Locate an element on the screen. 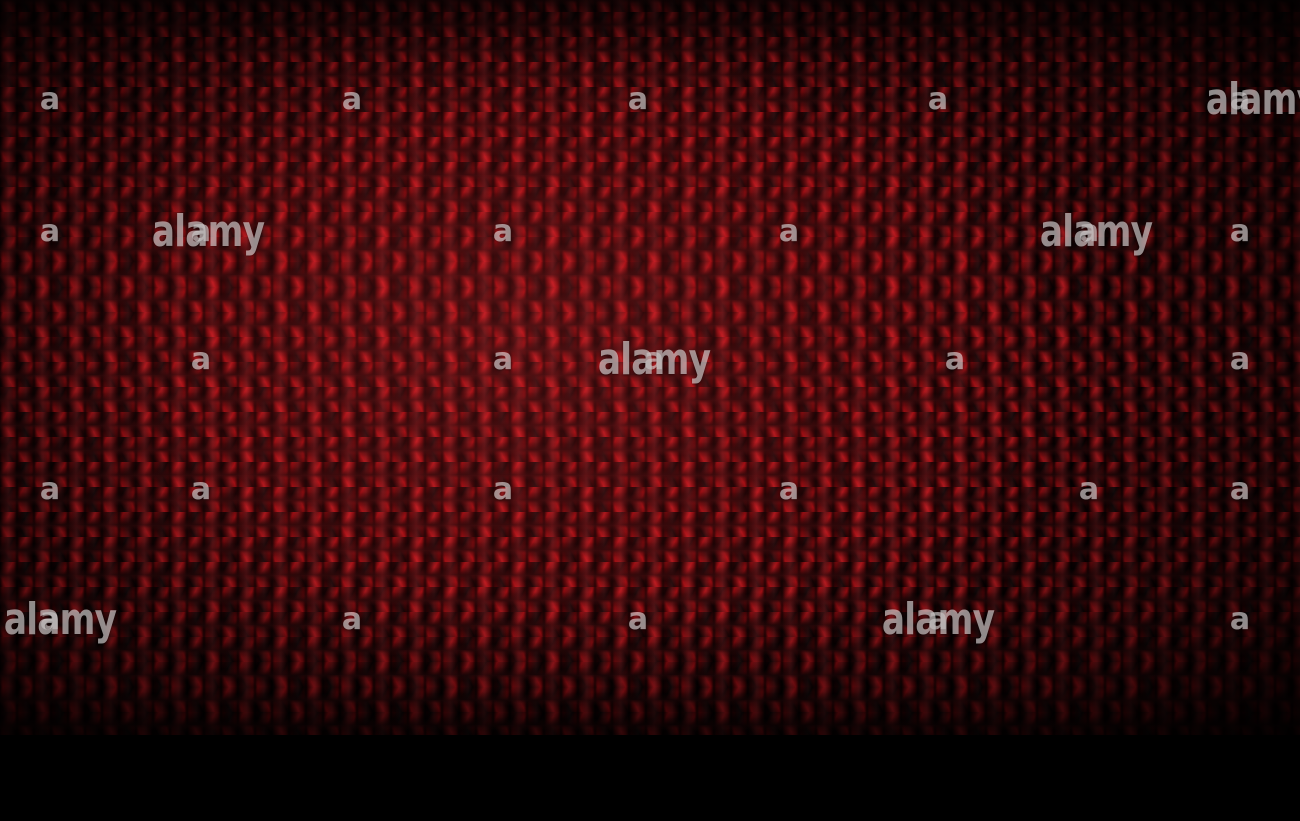  footer-bar: alamy Image ID: 2G4W3X2 www.alamy.com is located at coordinates (650, 778).